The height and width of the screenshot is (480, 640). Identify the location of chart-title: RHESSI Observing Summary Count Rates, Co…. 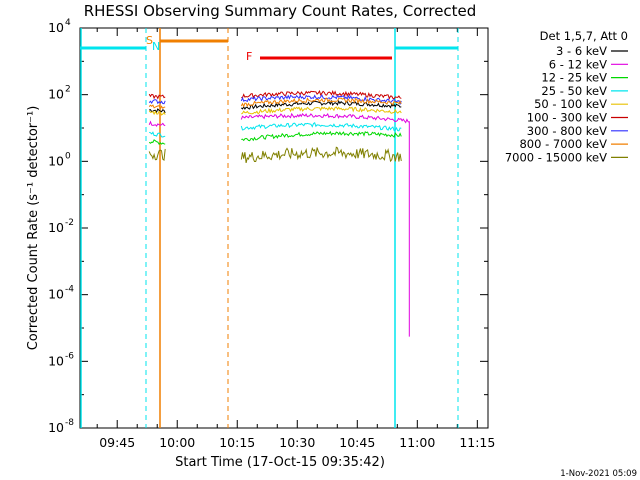
(280, 11).